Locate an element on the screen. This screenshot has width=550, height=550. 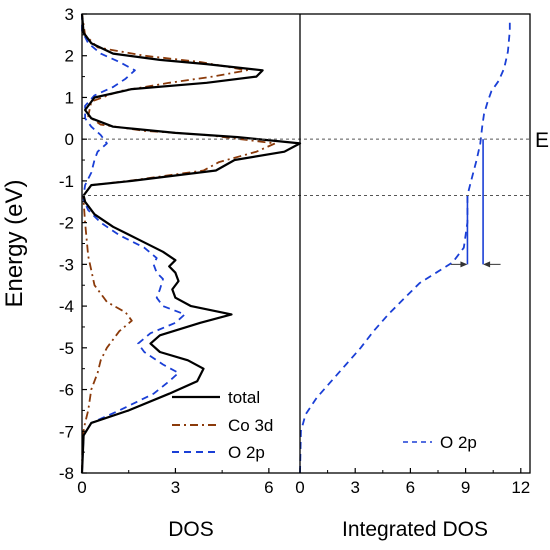
legend-label-2: O 2p is located at coordinates (246, 452).